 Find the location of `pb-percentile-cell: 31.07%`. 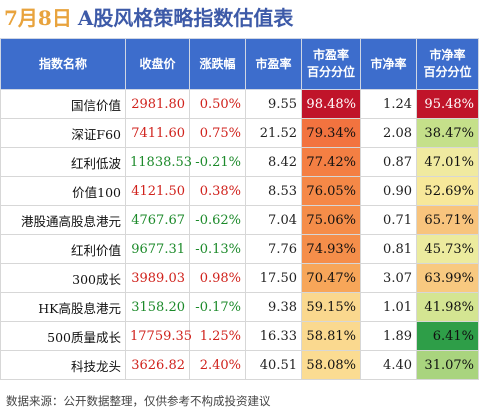

pb-percentile-cell: 31.07% is located at coordinates (447, 365).